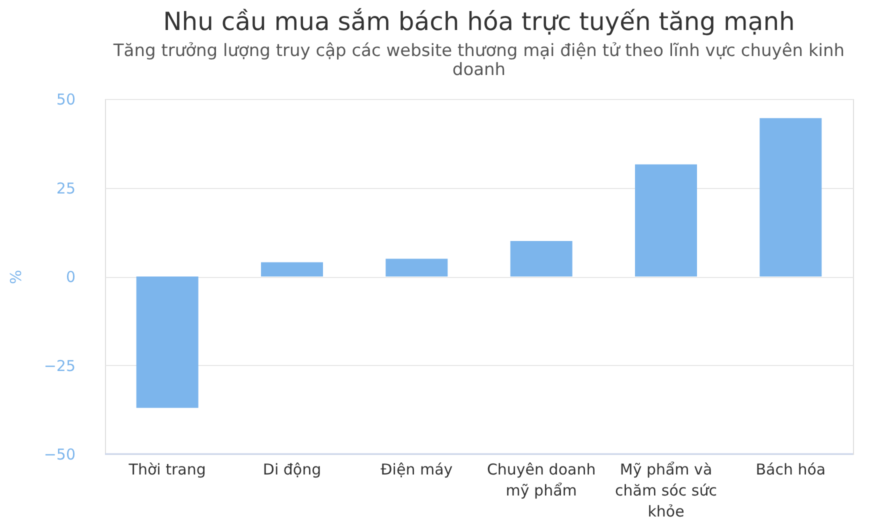 The width and height of the screenshot is (884, 527). I want to click on x-tick-label: Di động, so click(292, 469).